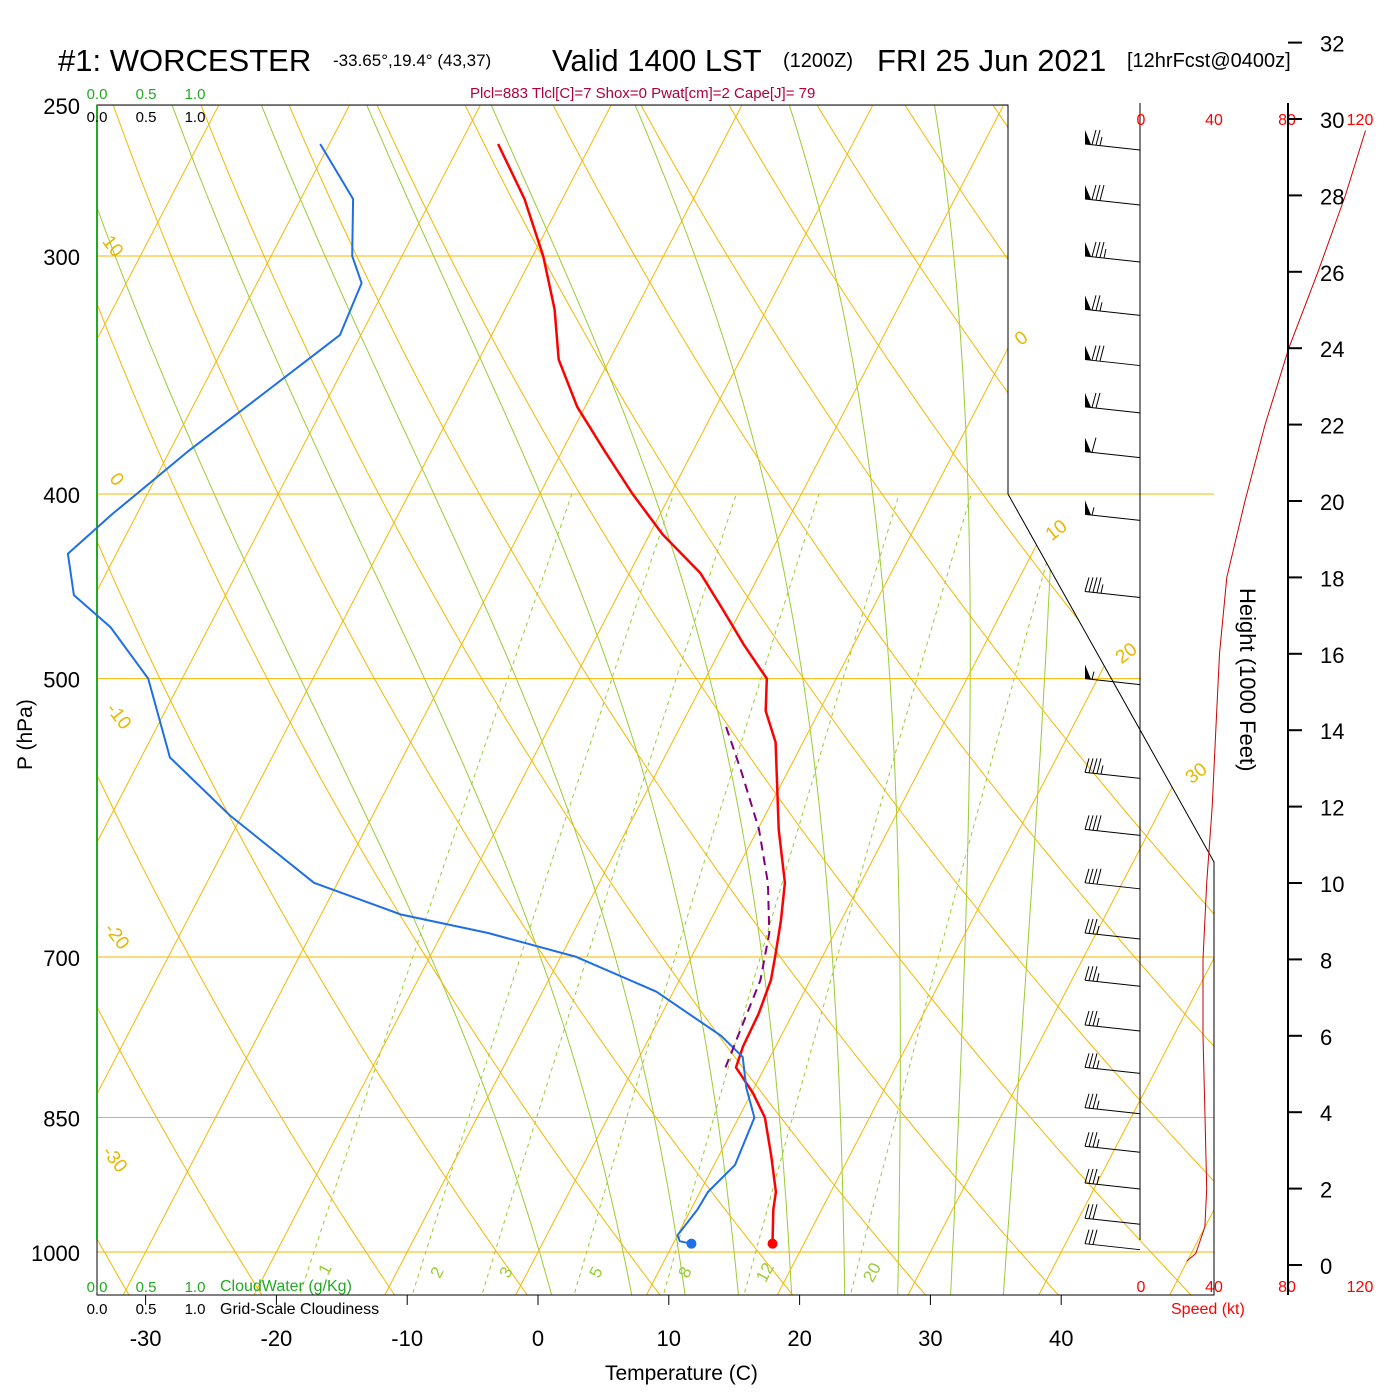 The width and height of the screenshot is (1400, 1400). I want to click on height-tick-label: 16, so click(1332, 655).